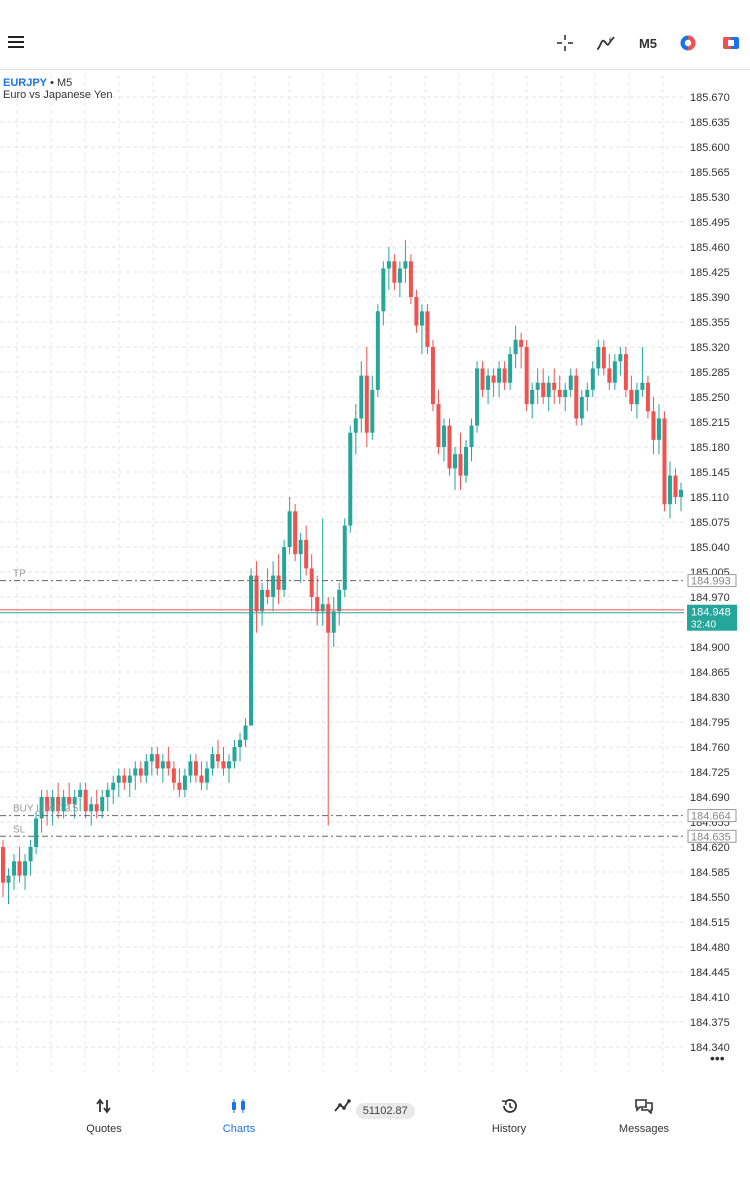  I want to click on y-tick-label: 184.480, so click(710, 948).